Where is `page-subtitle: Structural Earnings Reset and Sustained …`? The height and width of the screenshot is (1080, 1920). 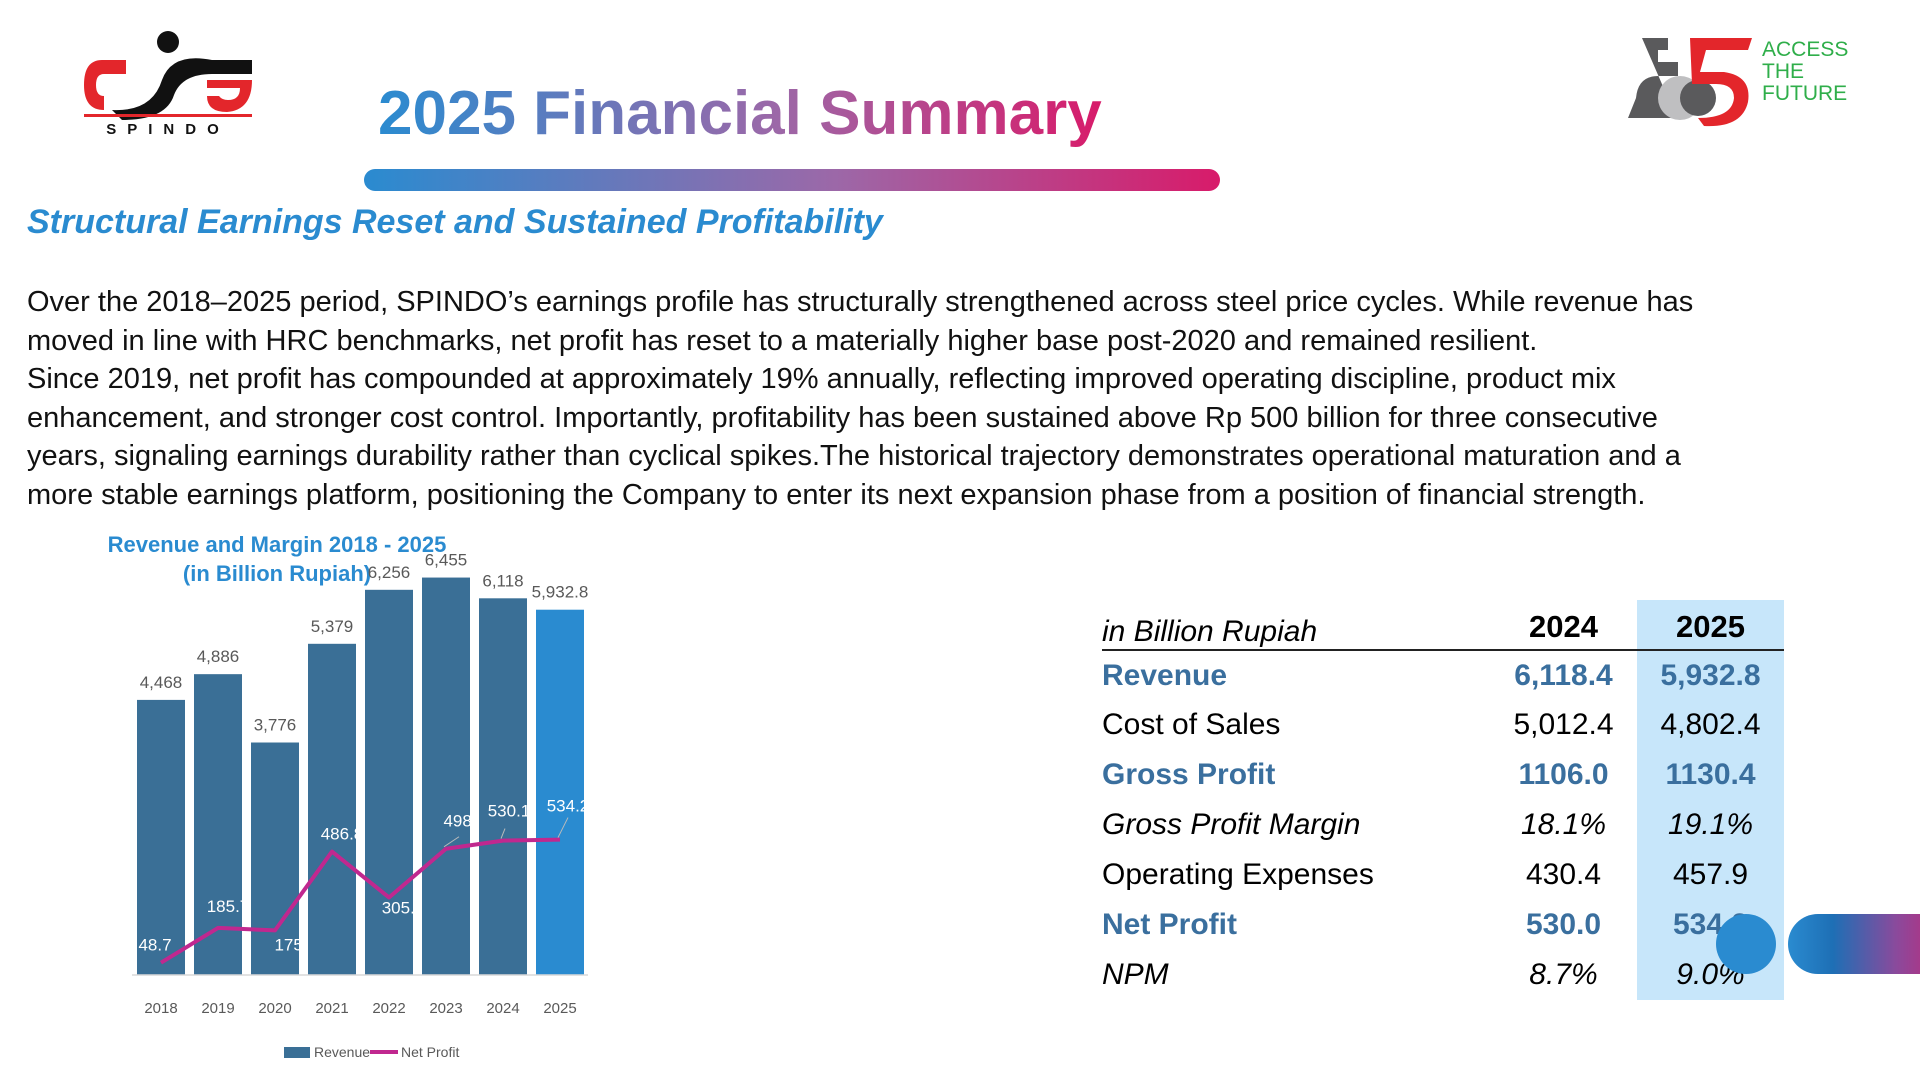 page-subtitle: Structural Earnings Reset and Sustained … is located at coordinates (455, 222).